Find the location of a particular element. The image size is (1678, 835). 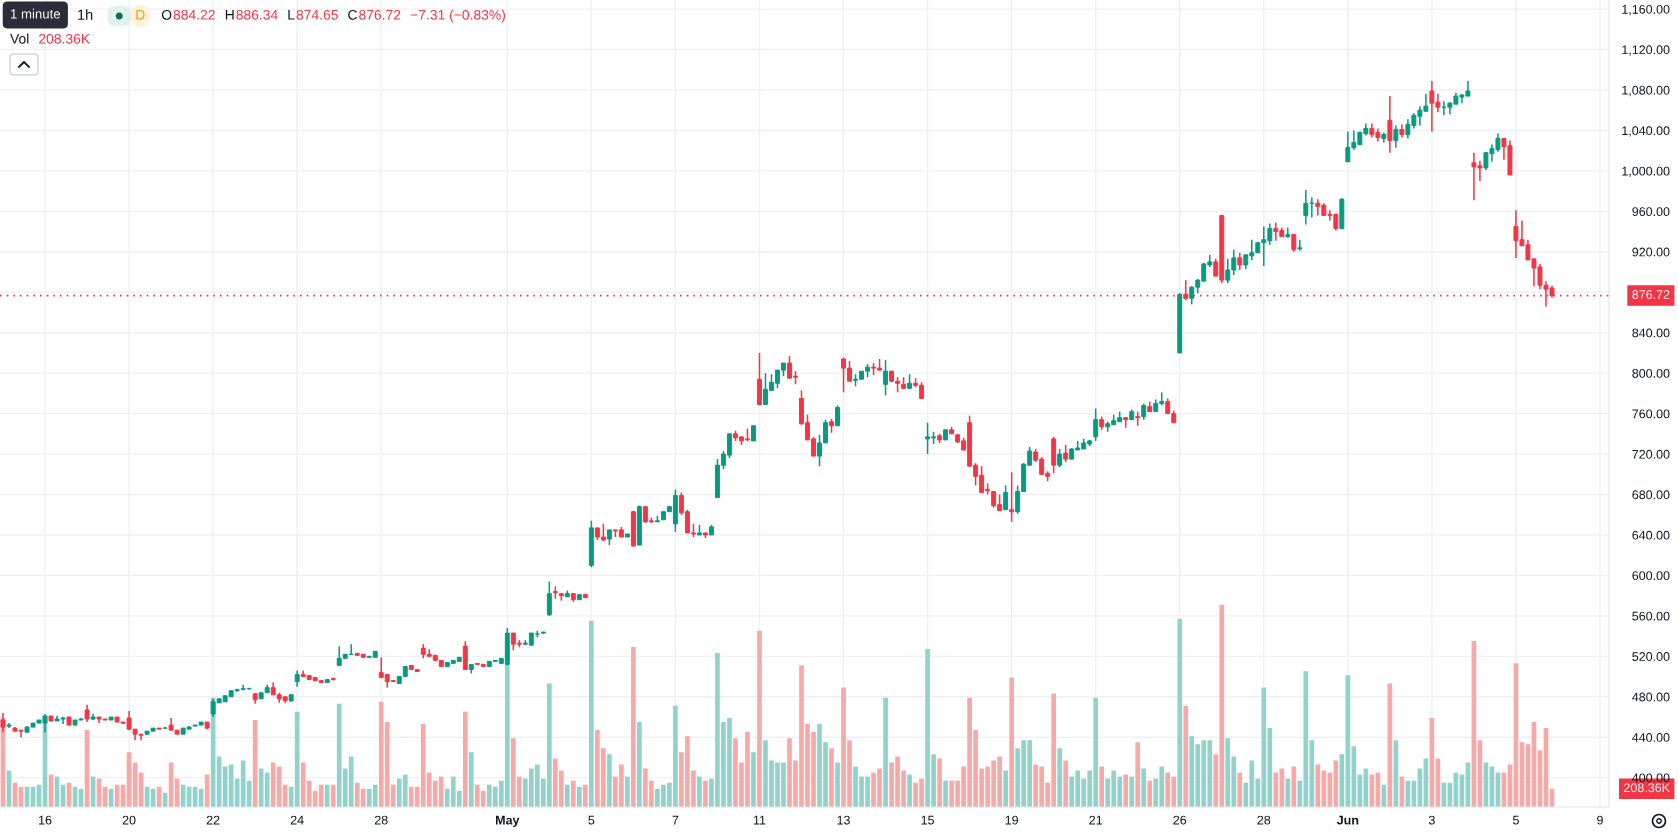

y-tick-label: 640.00 is located at coordinates (1651, 535).